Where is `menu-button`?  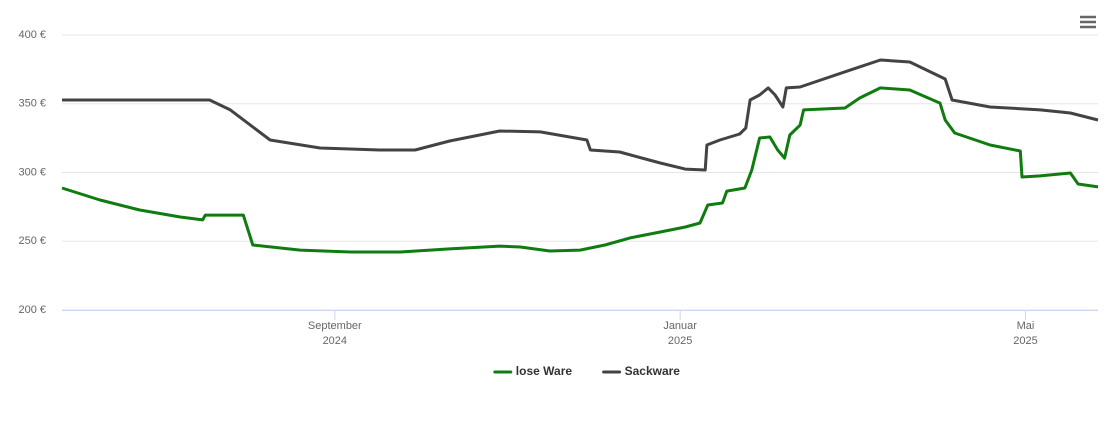 menu-button is located at coordinates (1088, 22).